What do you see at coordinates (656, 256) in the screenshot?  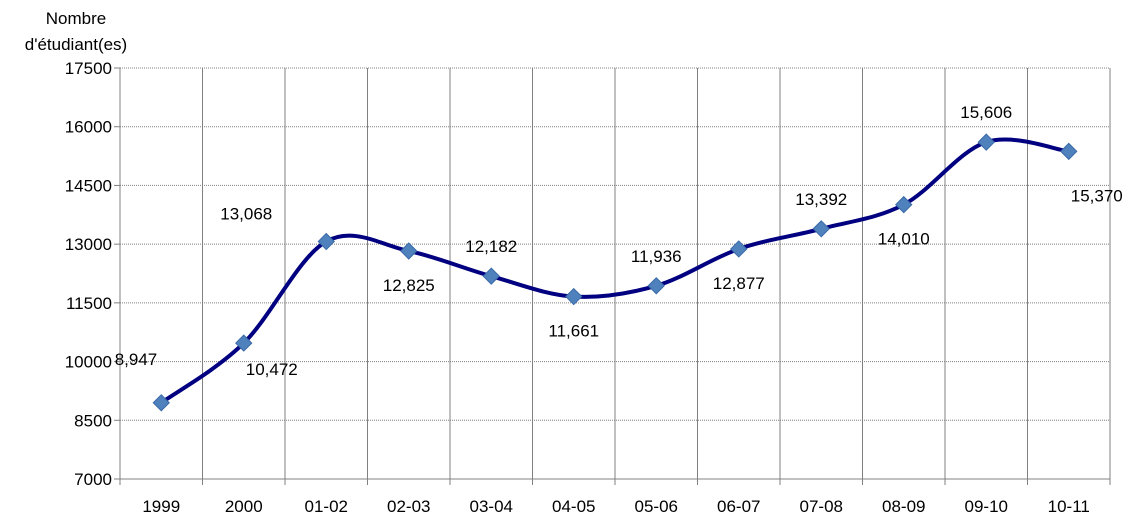 I see `data-label: 11,936` at bounding box center [656, 256].